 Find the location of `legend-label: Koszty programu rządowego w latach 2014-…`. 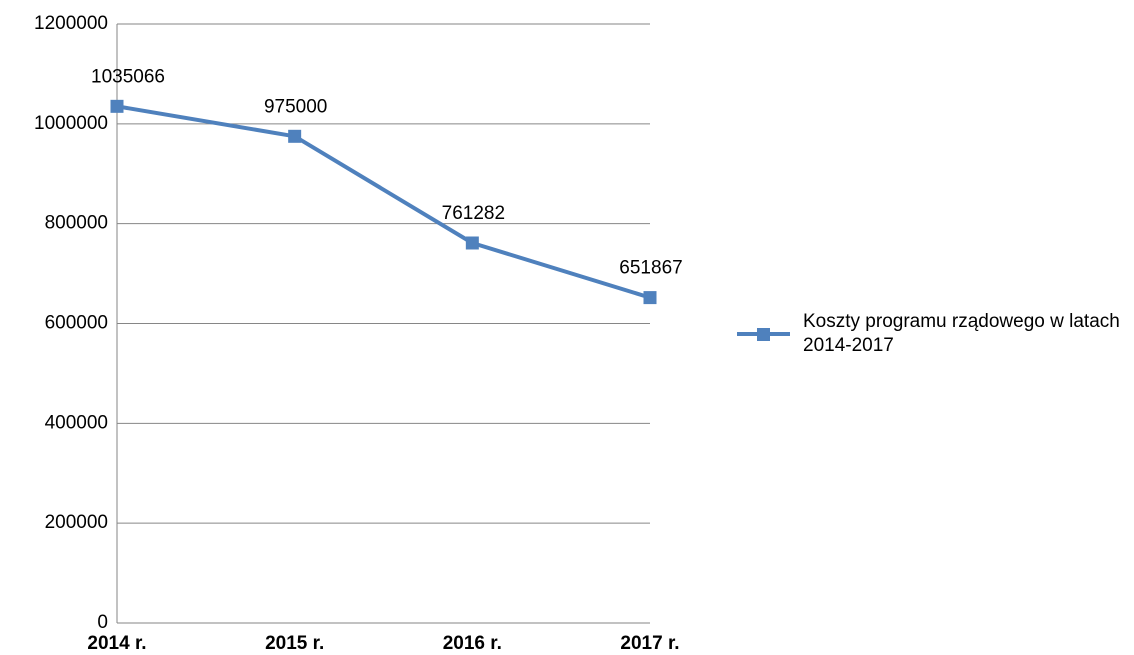

legend-label: Koszty programu rządowego w latach 2014-… is located at coordinates (961, 333).